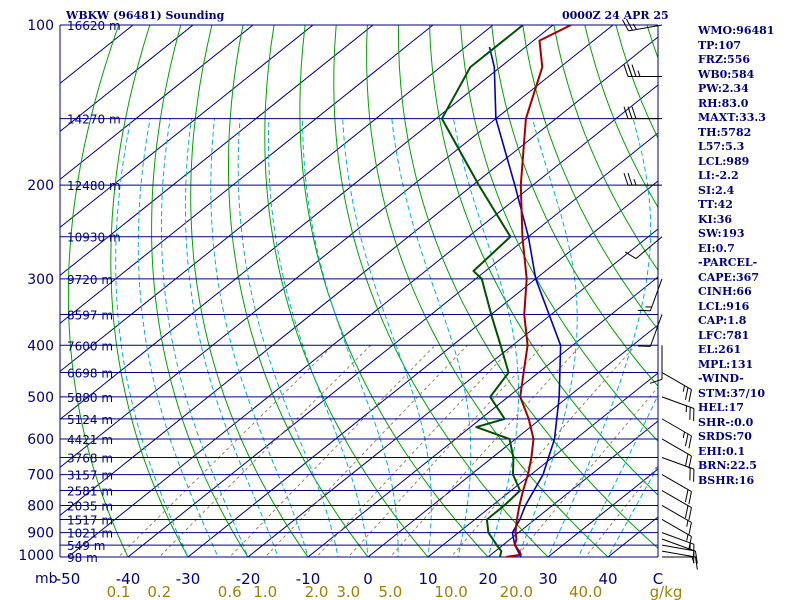 This screenshot has height=600, width=800. I want to click on sounding-profiles, so click(506, 291).